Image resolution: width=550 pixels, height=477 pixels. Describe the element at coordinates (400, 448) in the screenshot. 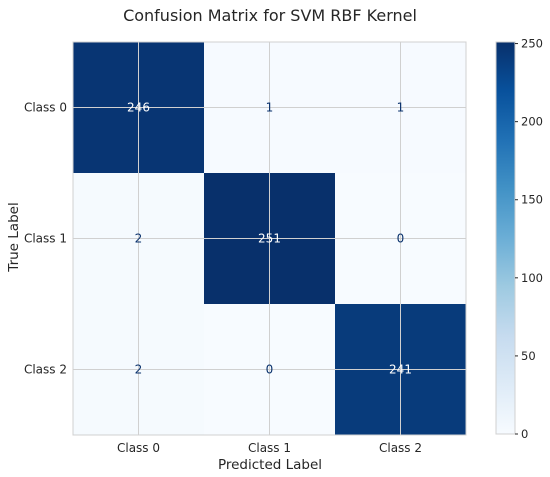

I see `x-tick-label: Class 2` at that location.